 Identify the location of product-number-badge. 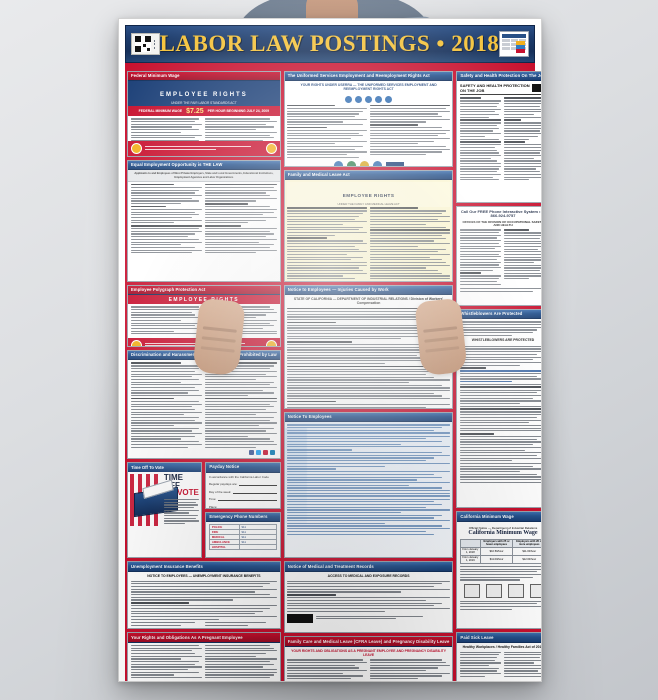
(145, 44).